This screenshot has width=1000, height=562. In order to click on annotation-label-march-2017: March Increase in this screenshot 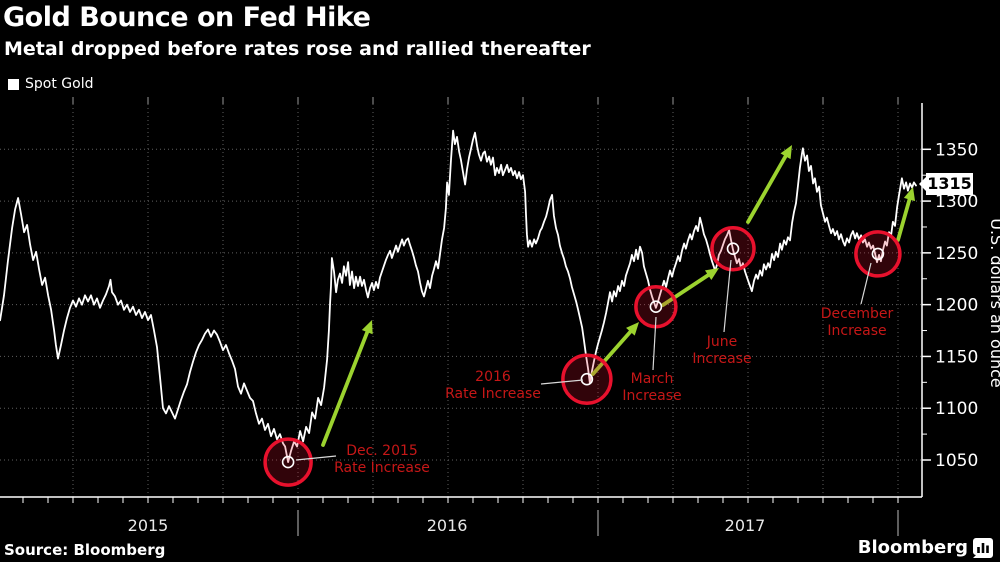, I will do `click(651, 387)`.